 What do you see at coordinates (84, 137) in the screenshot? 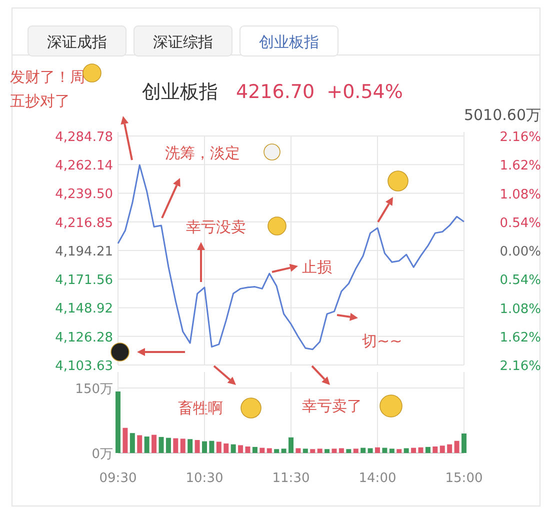
I see `y-tick-label: 4,284.78` at bounding box center [84, 137].